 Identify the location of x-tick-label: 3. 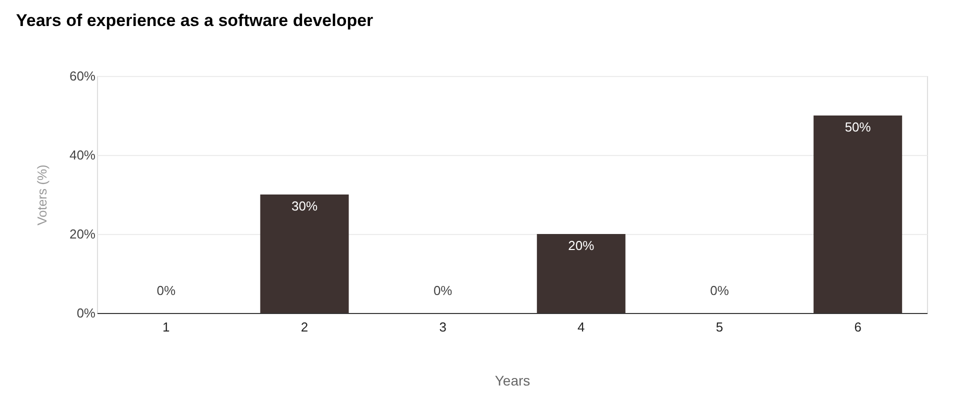
(442, 327).